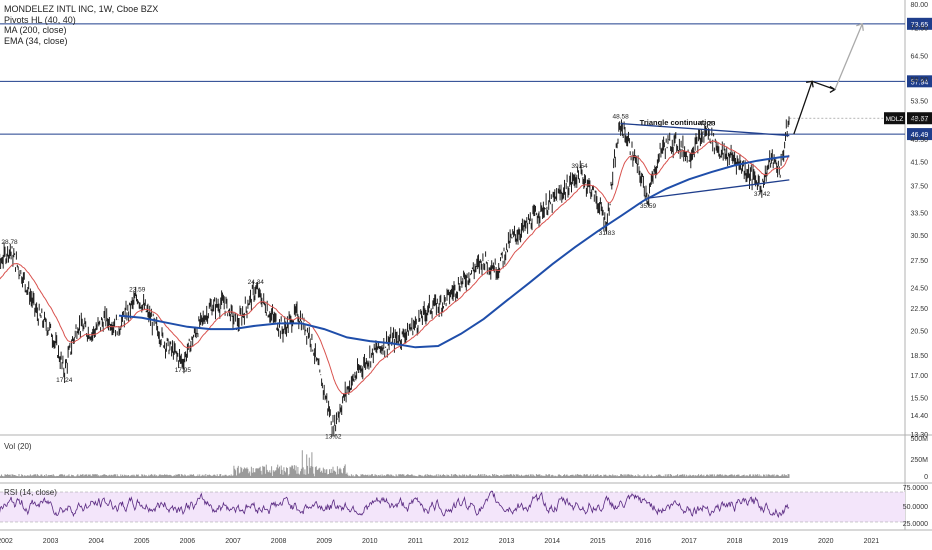 Image resolution: width=932 pixels, height=550 pixels. I want to click on y-tick-label: 13.30, so click(919, 435).